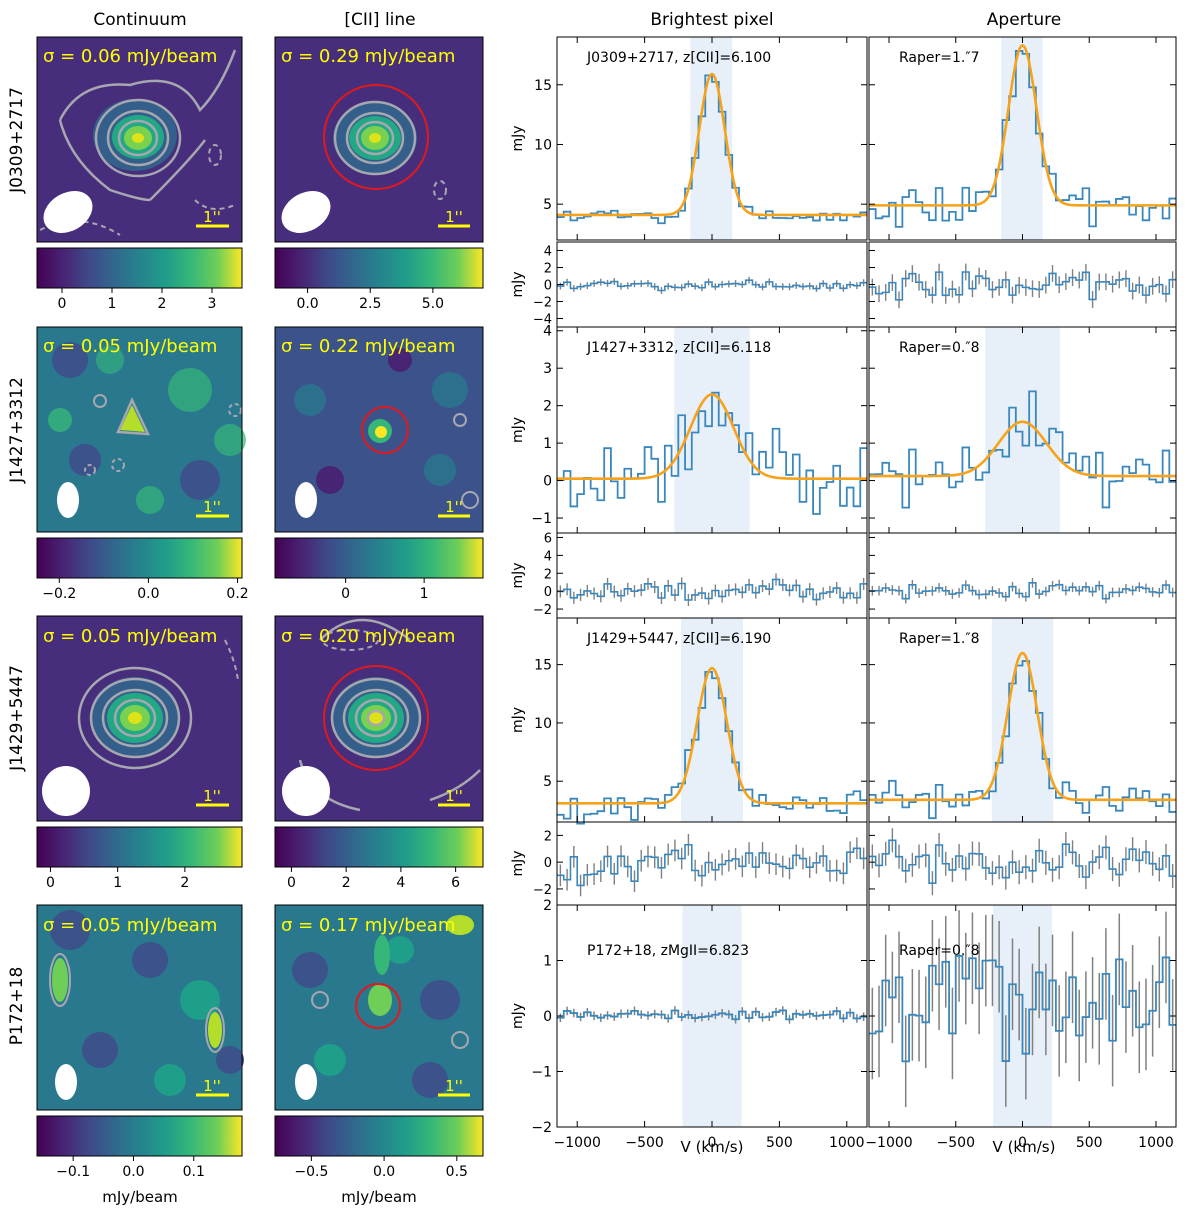  I want to click on image-line-2: 1'' σ = 0.20 mJy/beam, so click(379, 718).